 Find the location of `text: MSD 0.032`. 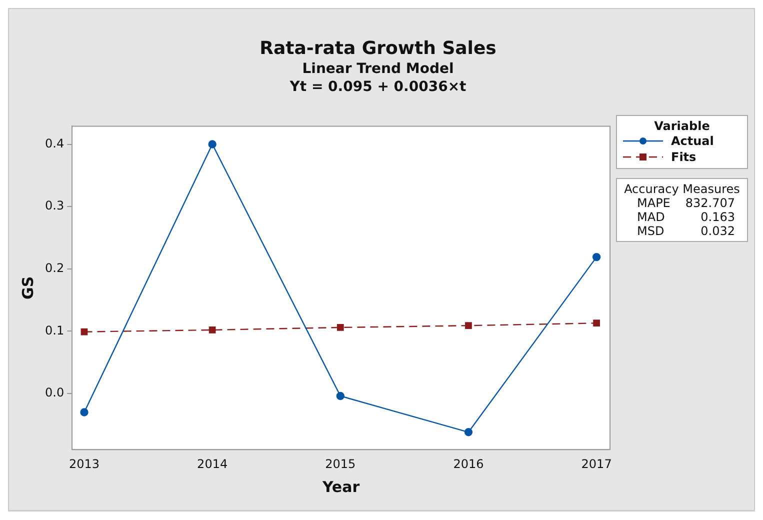

text: MSD 0.032 is located at coordinates (686, 231).